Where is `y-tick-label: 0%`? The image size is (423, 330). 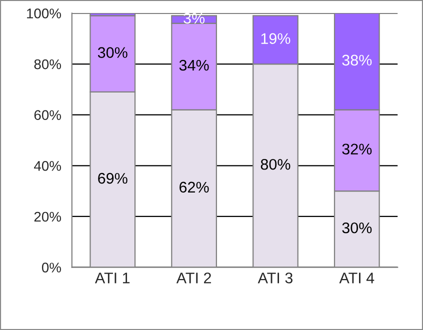
y-tick-label: 0% is located at coordinates (51, 267).